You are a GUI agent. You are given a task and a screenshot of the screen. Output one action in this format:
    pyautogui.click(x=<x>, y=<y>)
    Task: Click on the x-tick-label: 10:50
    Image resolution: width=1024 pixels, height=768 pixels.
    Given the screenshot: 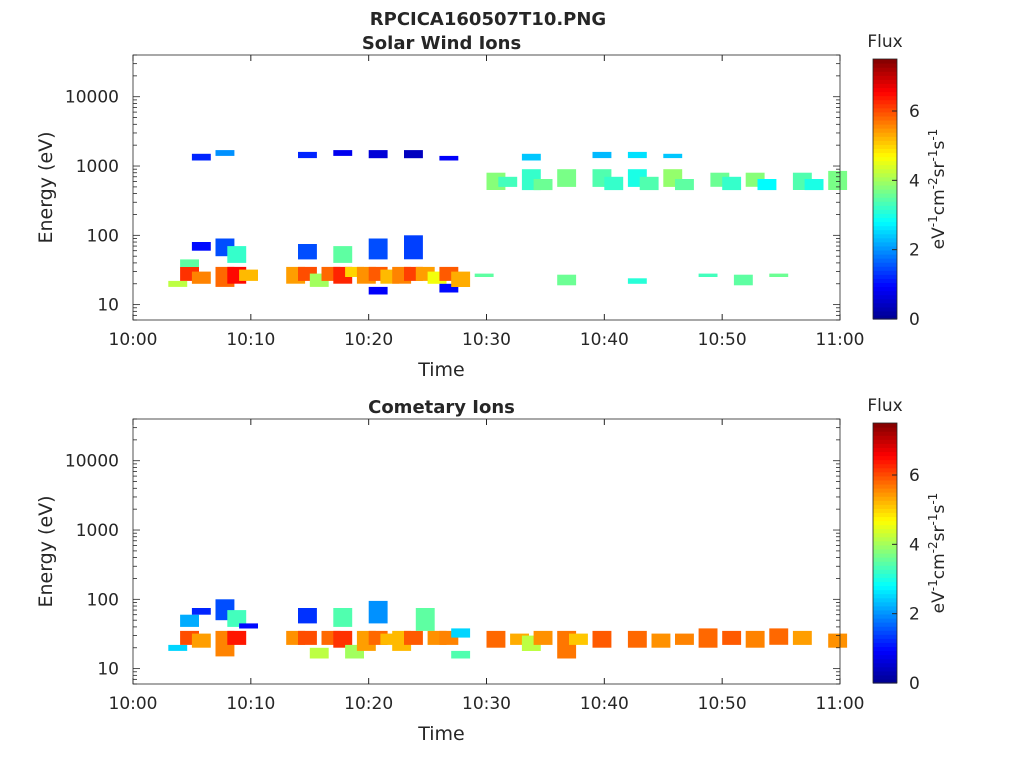 What is the action you would take?
    pyautogui.click(x=722, y=340)
    